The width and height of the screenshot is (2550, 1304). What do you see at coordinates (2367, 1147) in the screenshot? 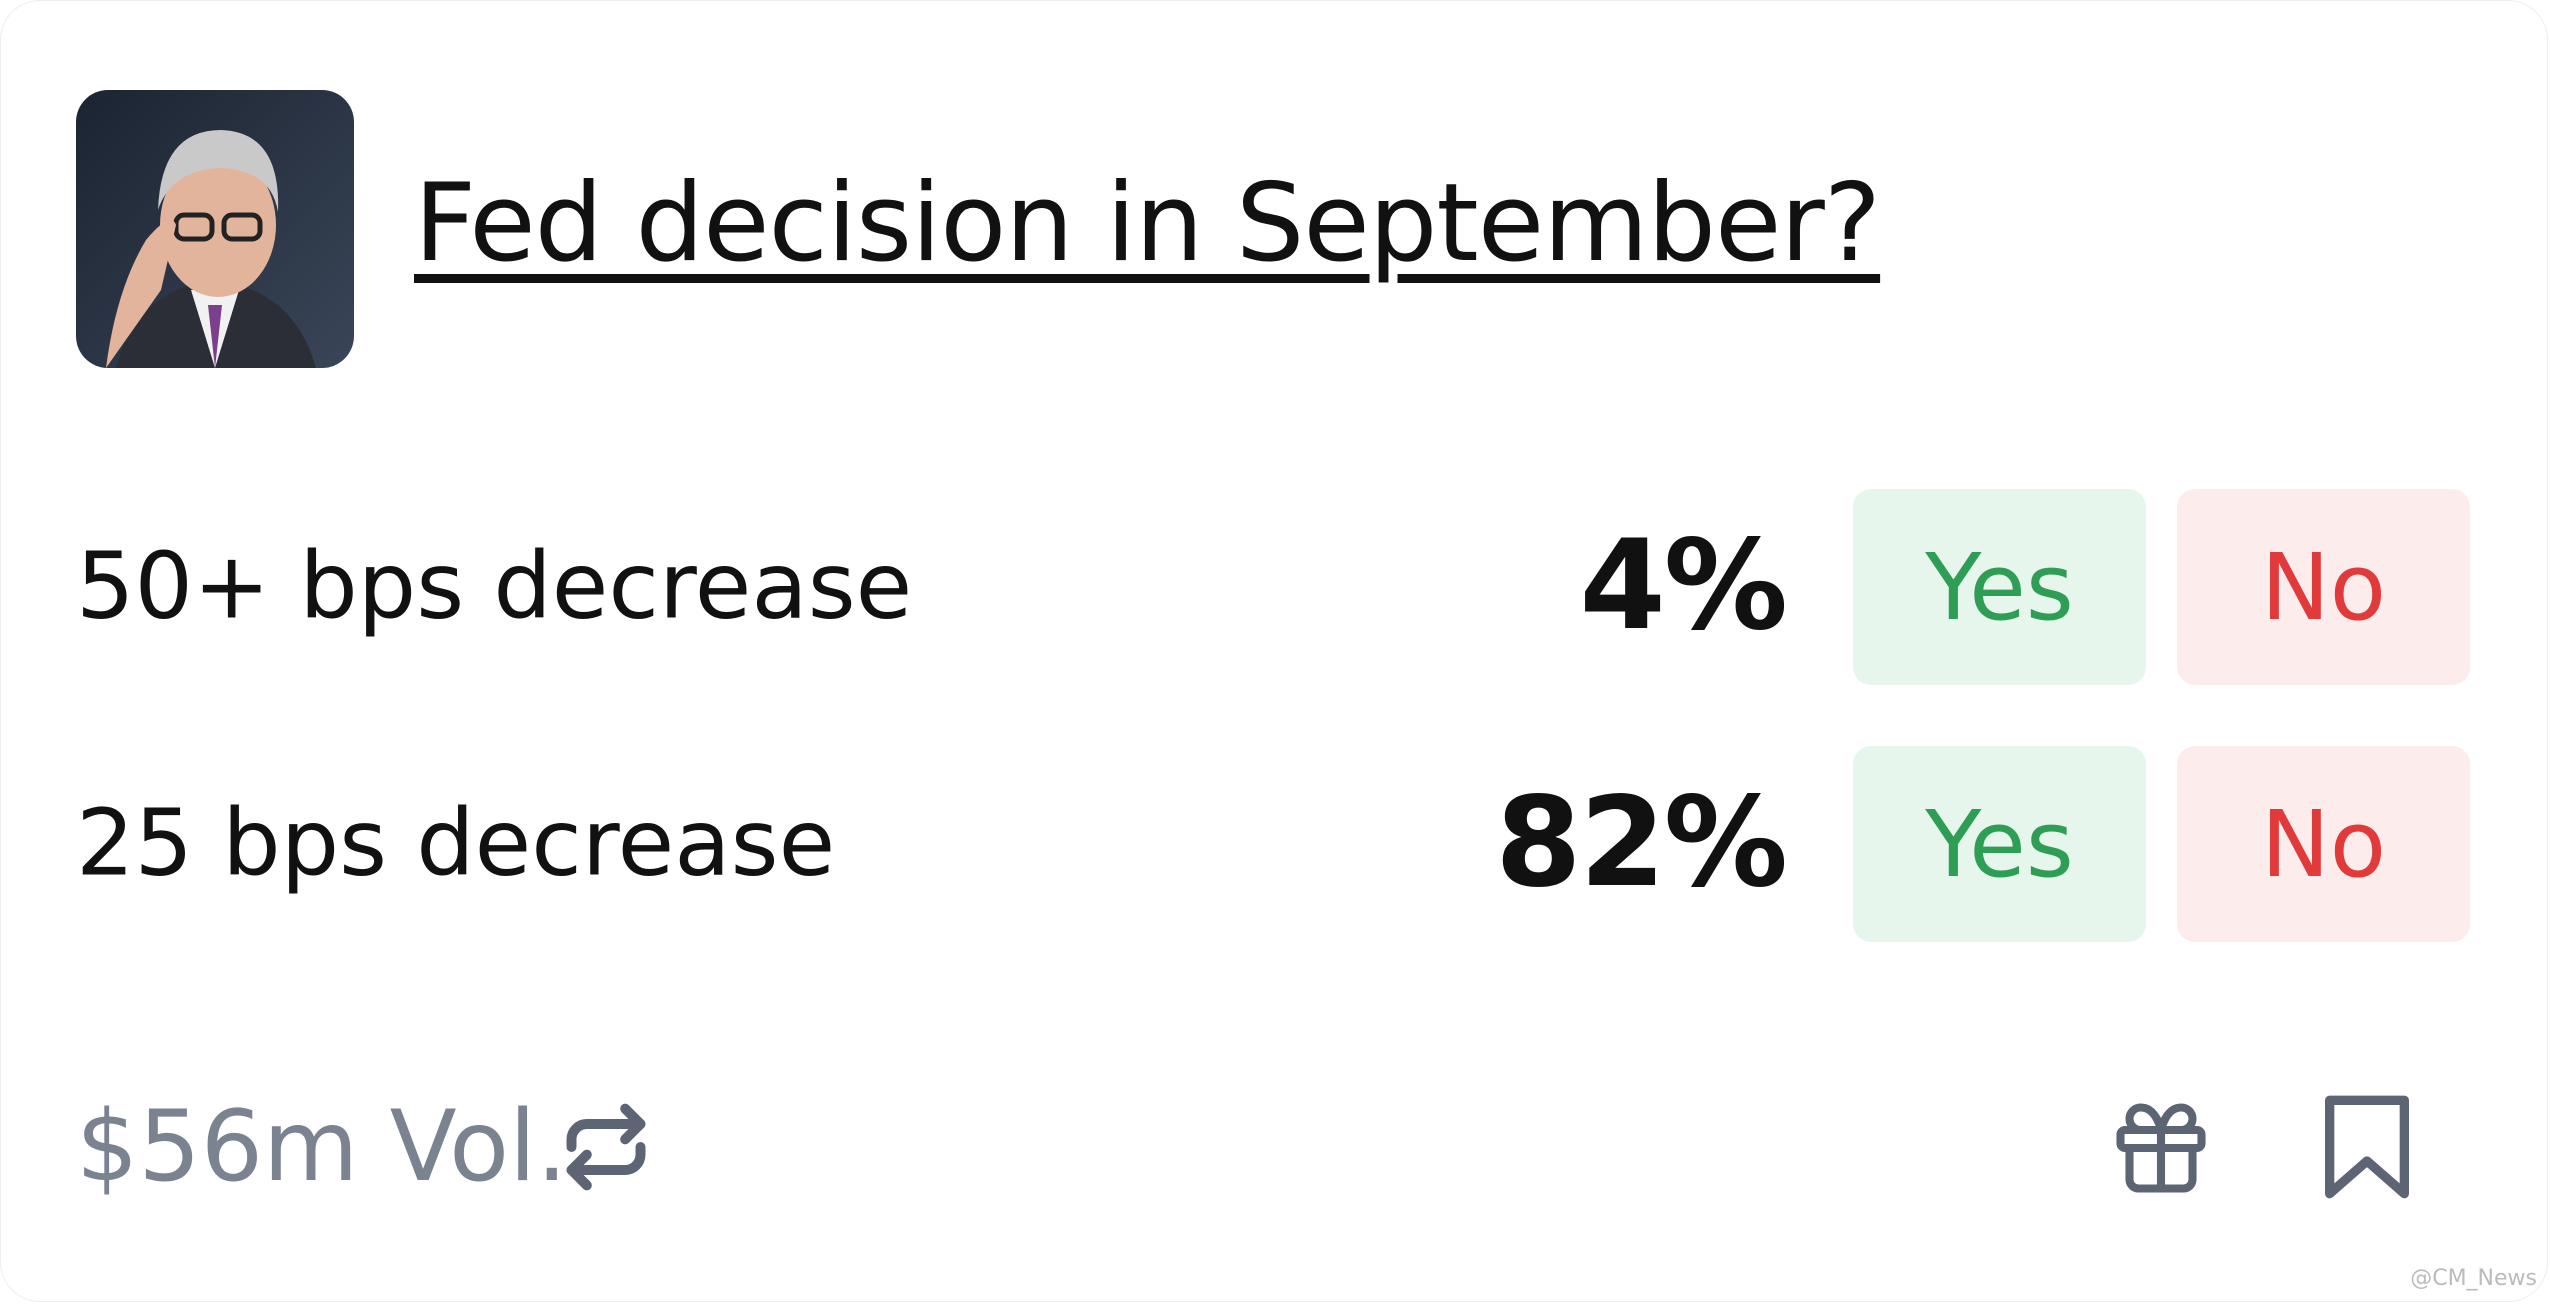
I see `bookmark-icon` at bounding box center [2367, 1147].